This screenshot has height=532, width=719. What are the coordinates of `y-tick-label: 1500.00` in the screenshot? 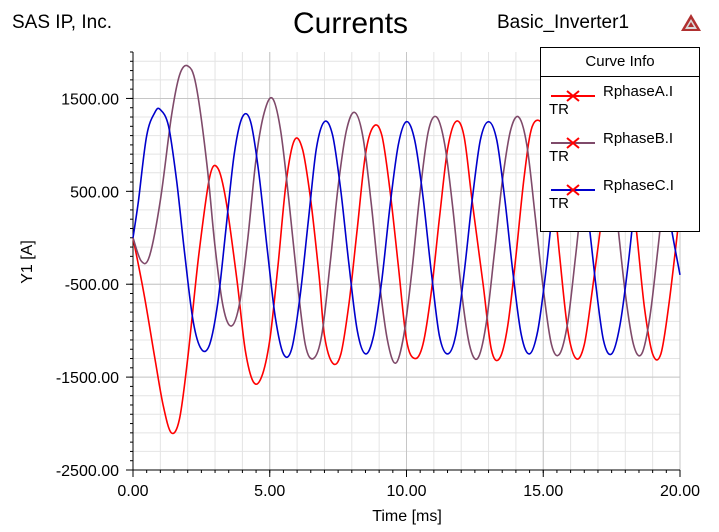 It's located at (90, 99).